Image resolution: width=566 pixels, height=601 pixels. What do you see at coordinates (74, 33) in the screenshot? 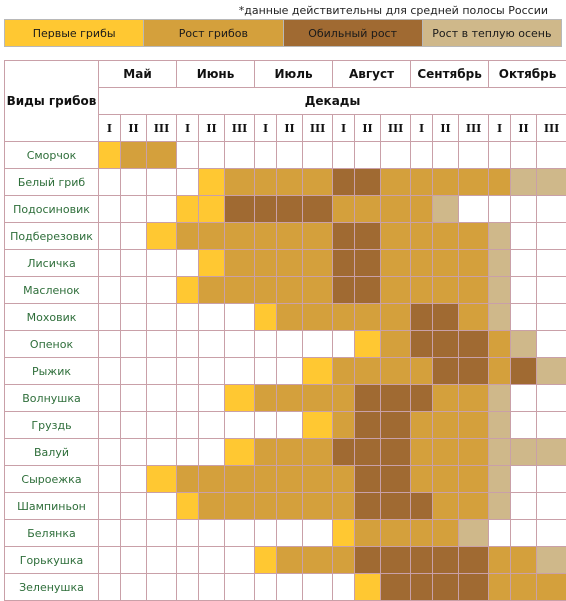
I see `legend-label: Первые грибы` at bounding box center [74, 33].